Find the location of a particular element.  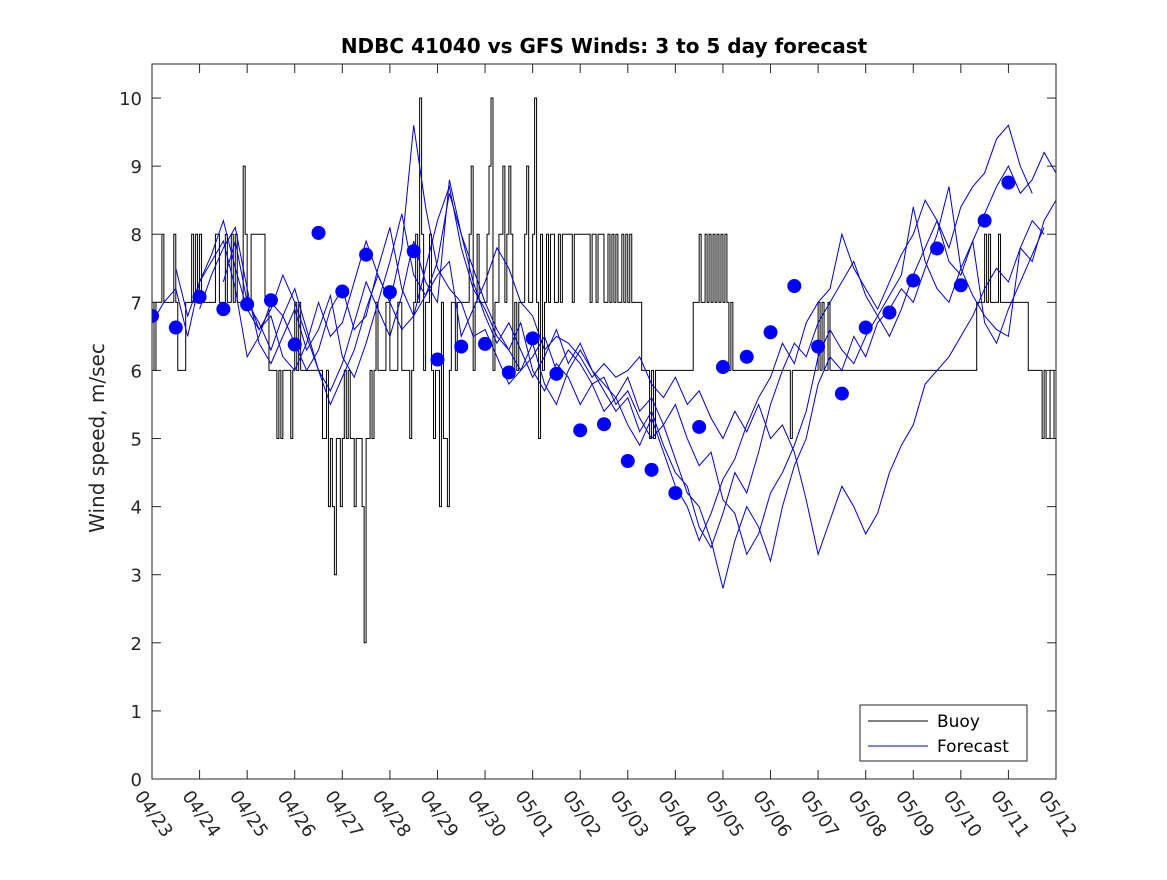

y-tick-label: 2 is located at coordinates (136, 644).